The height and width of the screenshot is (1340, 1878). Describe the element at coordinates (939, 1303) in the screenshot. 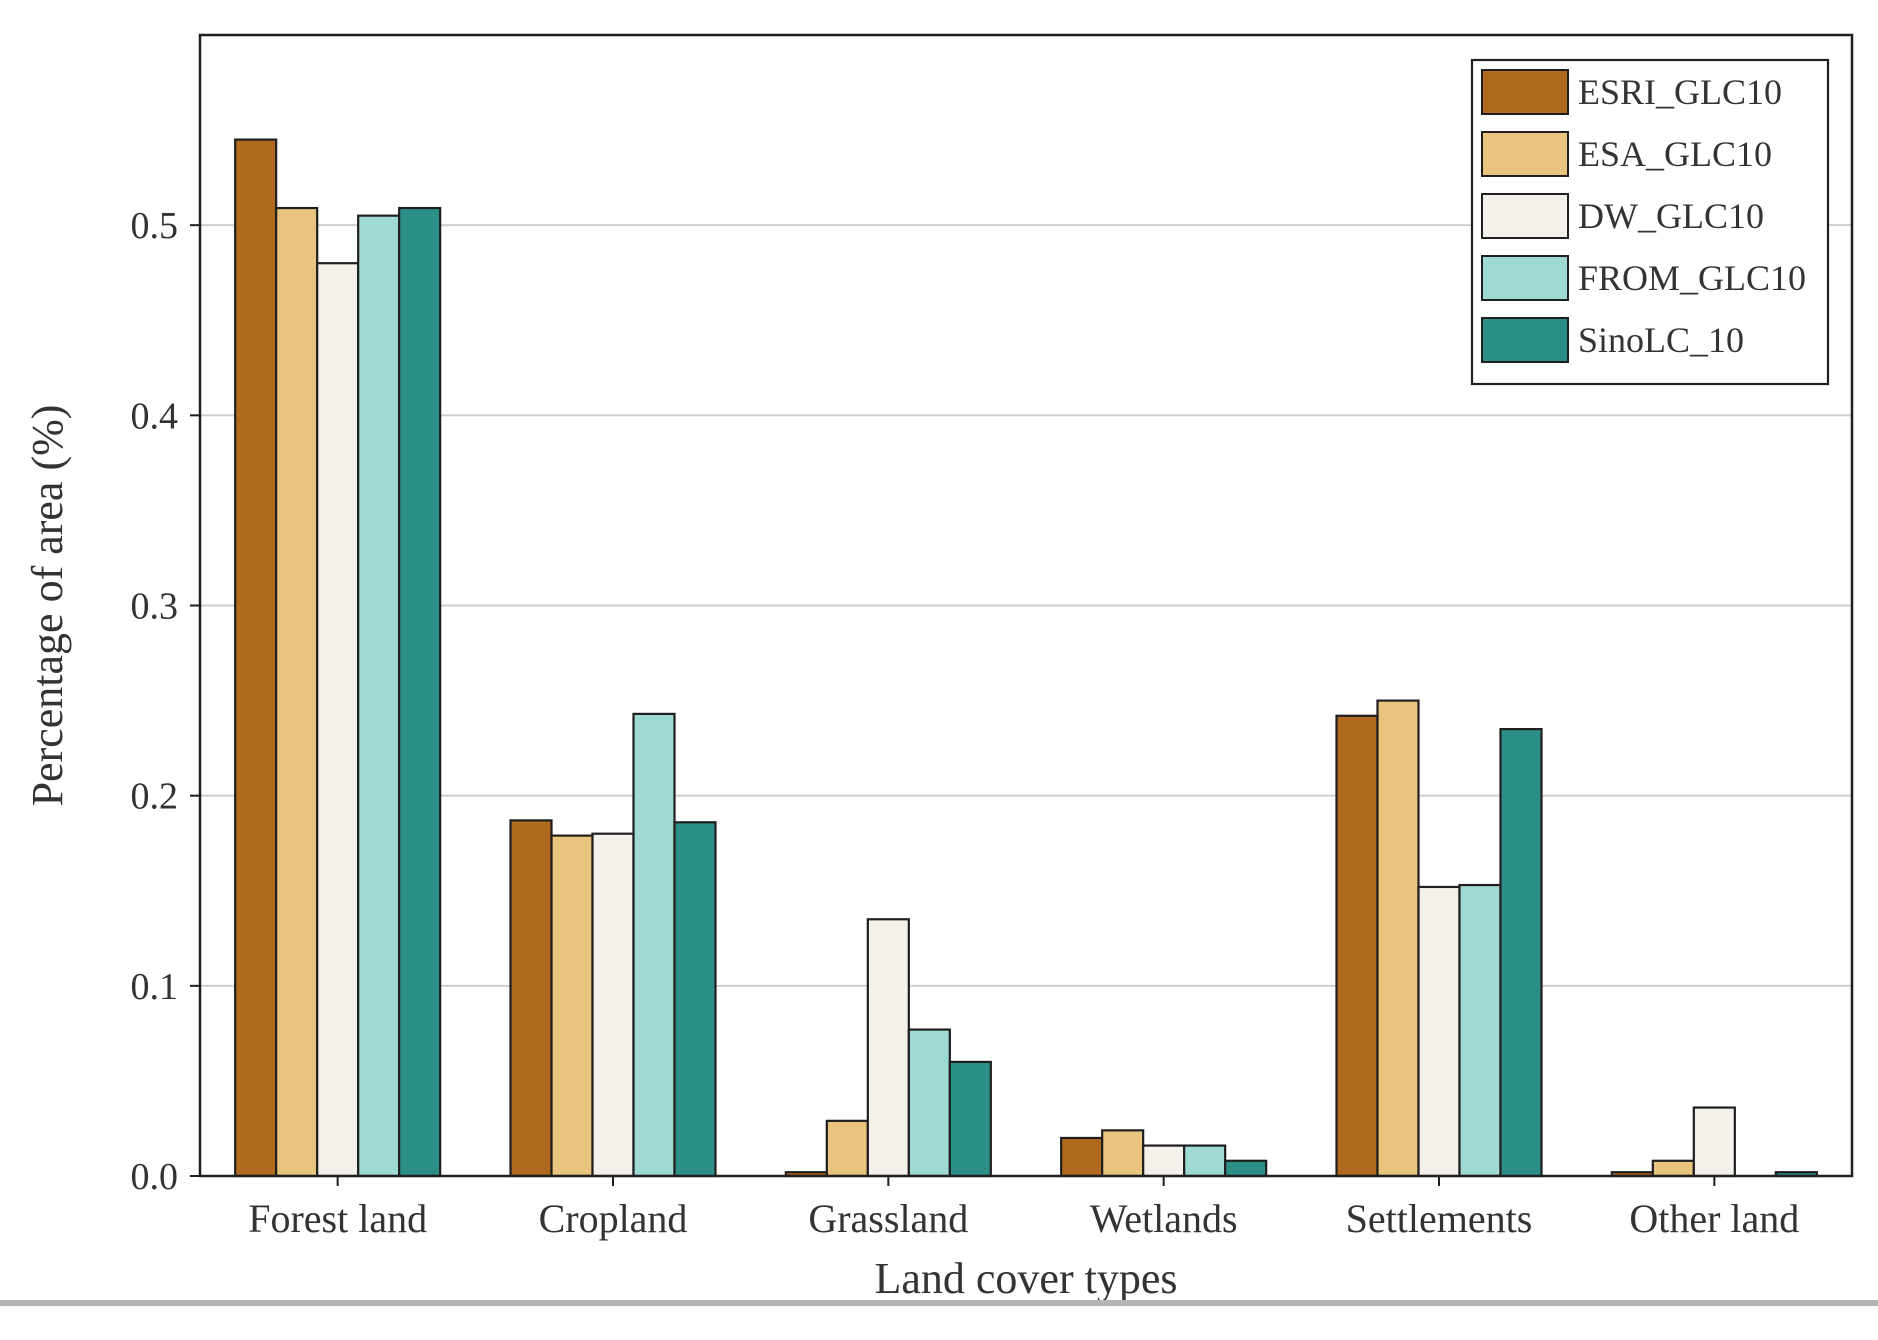

I see `bottom-divider` at that location.